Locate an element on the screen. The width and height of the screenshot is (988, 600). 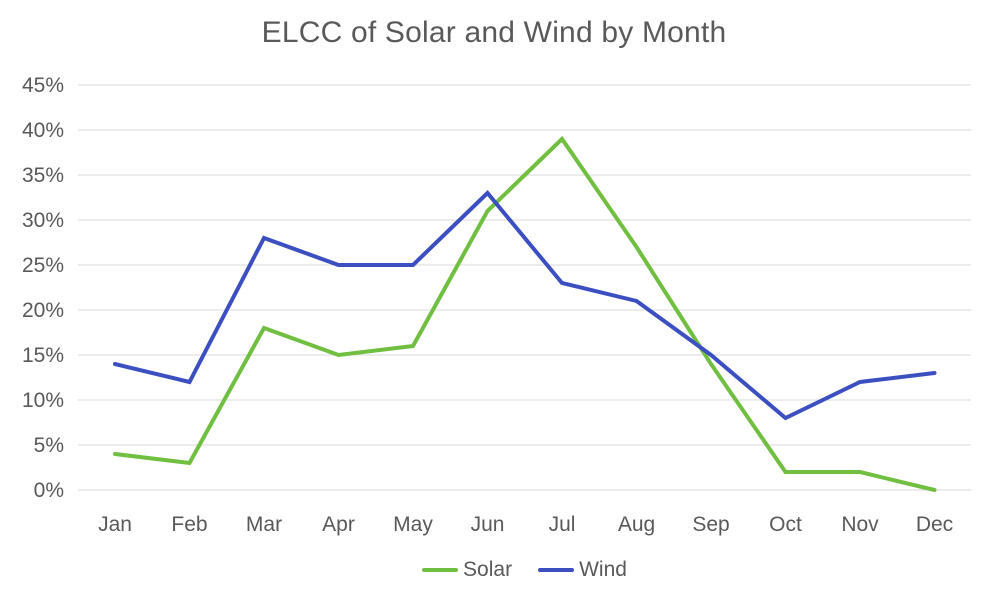
x-tick-label: Feb is located at coordinates (189, 524).